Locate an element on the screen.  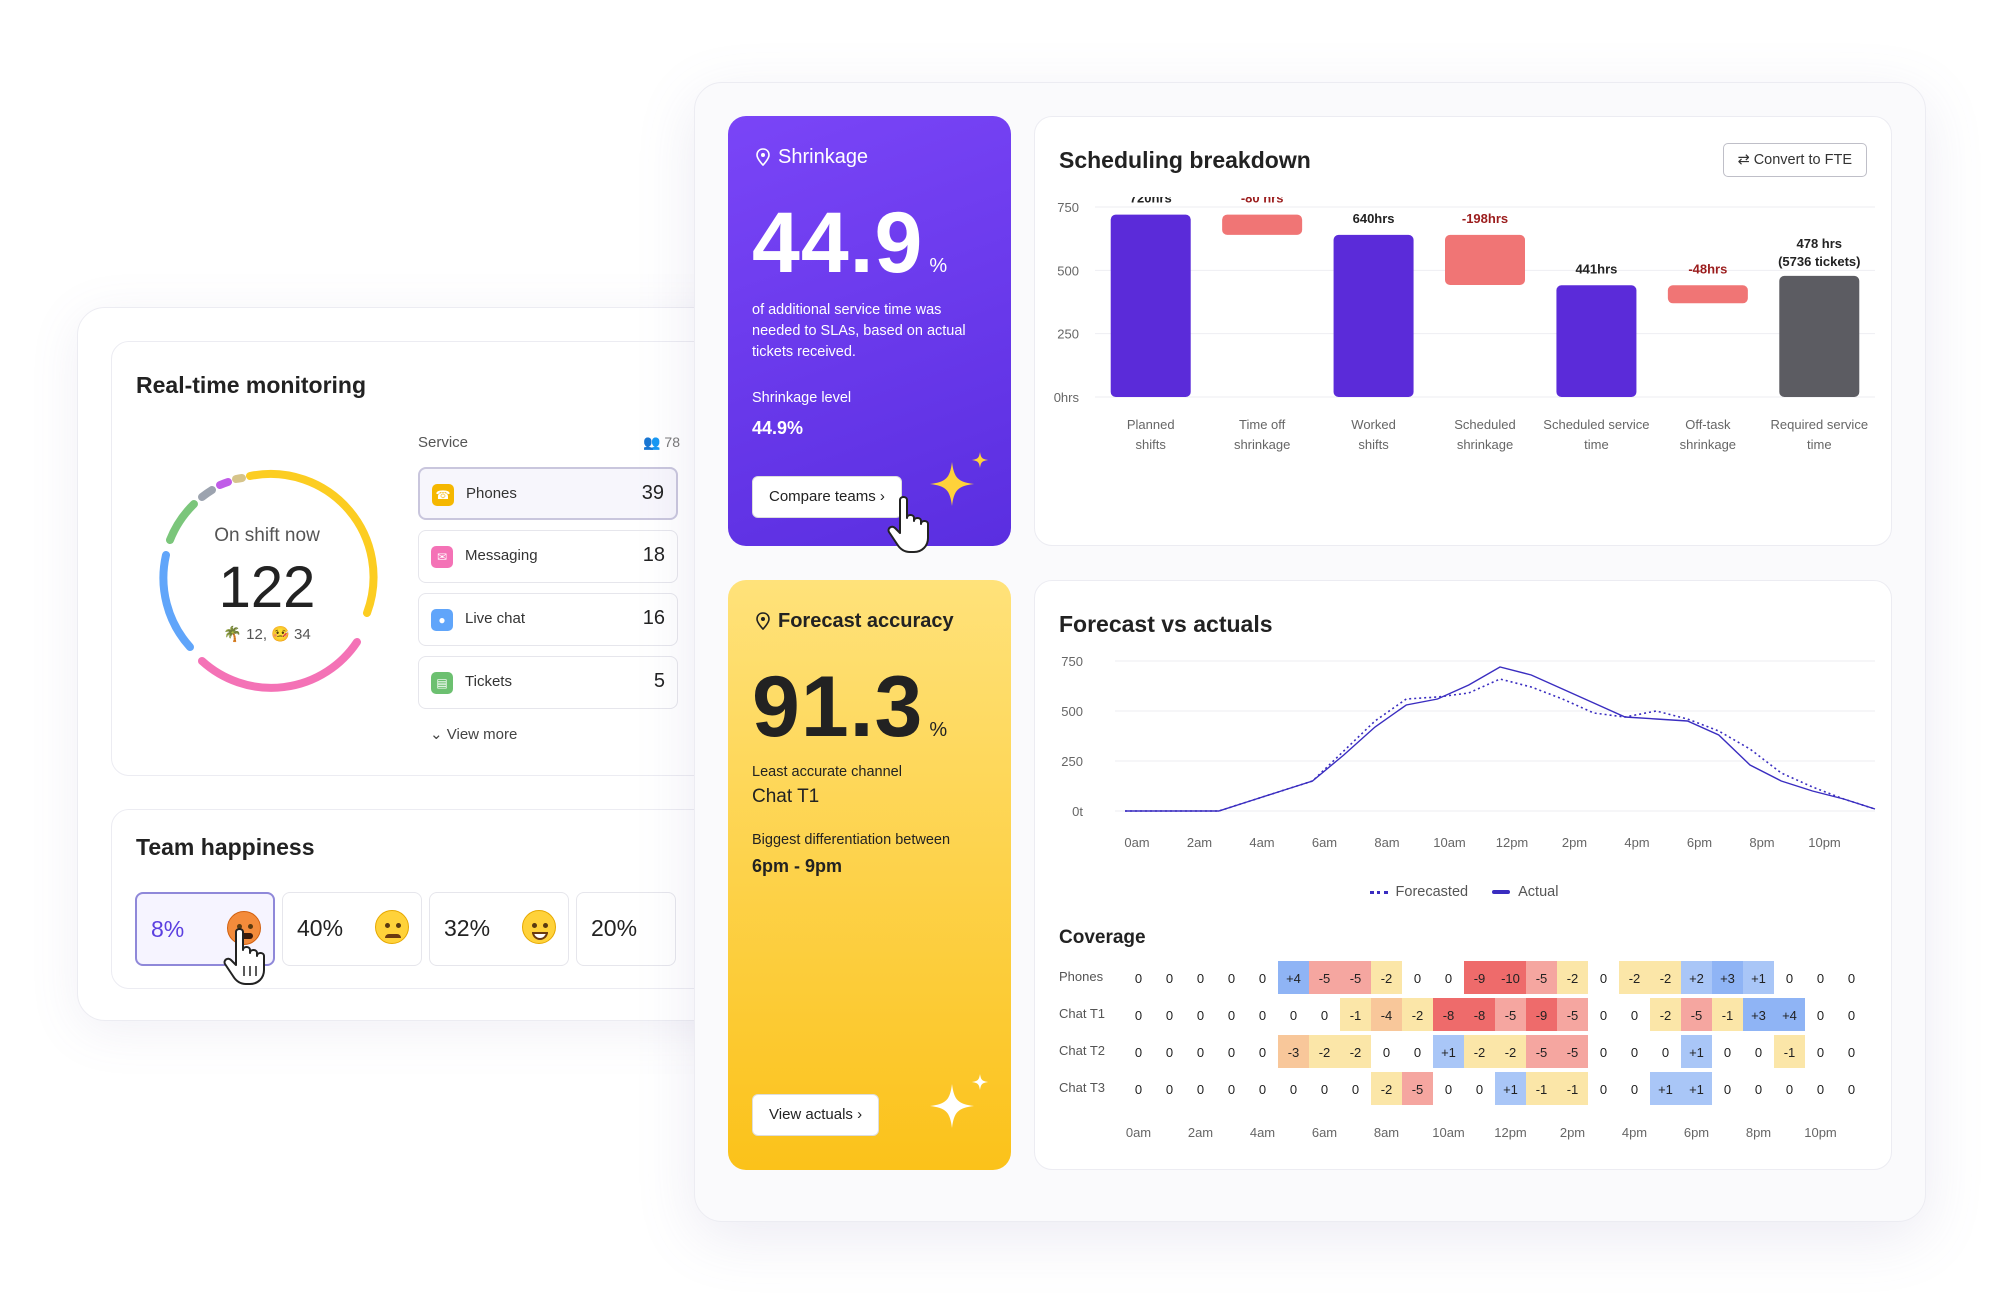
service-row-tickets: ▤ Tickets 5 is located at coordinates (548, 682).